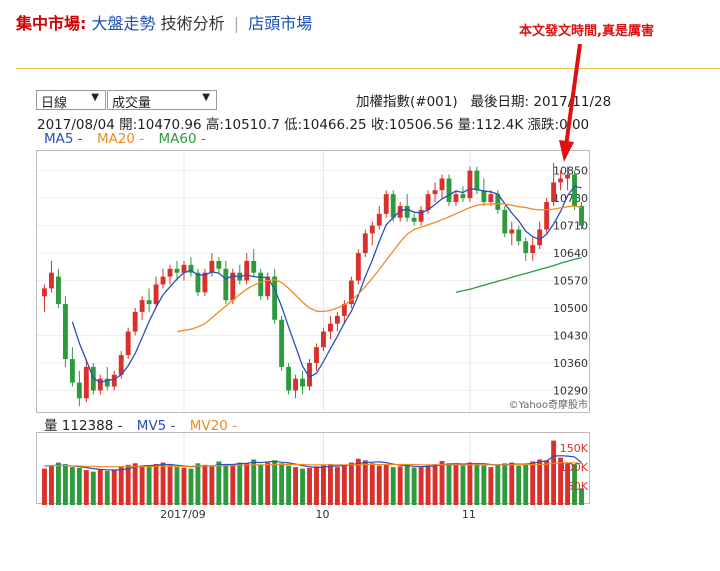 Image resolution: width=720 pixels, height=571 pixels. Describe the element at coordinates (379, 125) in the screenshot. I see `close-label: 收:` at that location.